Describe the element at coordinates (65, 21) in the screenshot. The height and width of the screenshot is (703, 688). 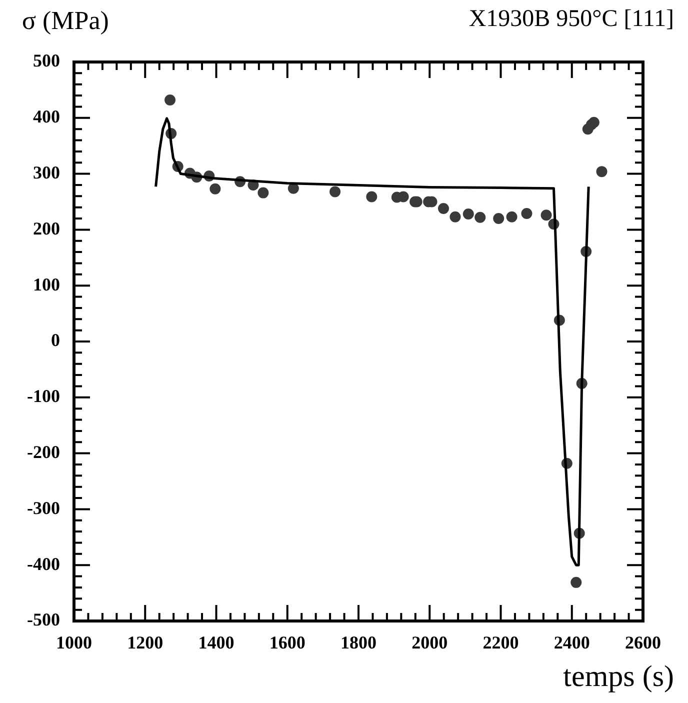
I see `y-axis-title: σ (MPa)` at that location.